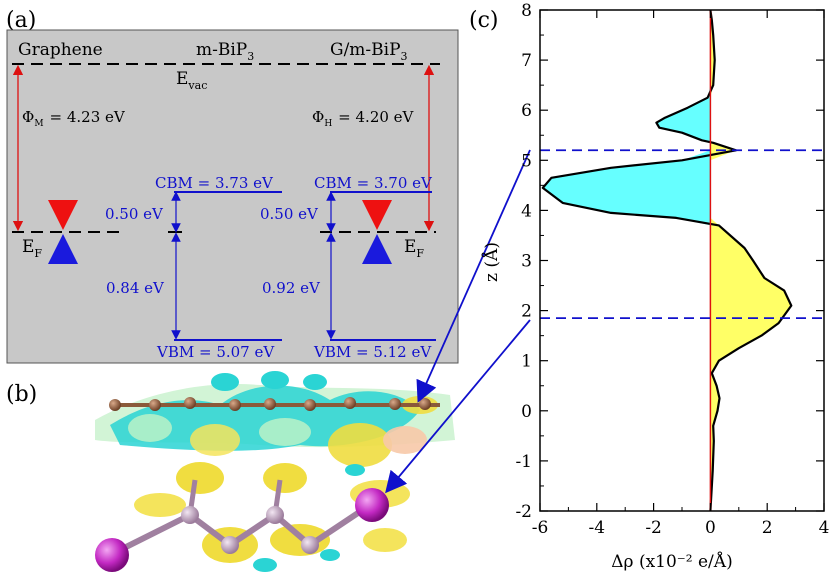 Image resolution: width=831 pixels, height=580 pixels. I want to click on column-header-graphene: Graphene, so click(60, 50).